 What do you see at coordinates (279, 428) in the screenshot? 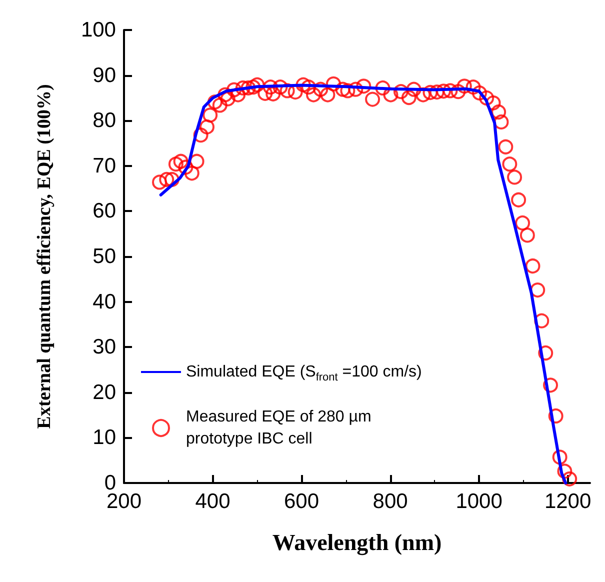
I see `legend-label: Measured EQE of 280 µm prototype IBC cell` at bounding box center [279, 428].